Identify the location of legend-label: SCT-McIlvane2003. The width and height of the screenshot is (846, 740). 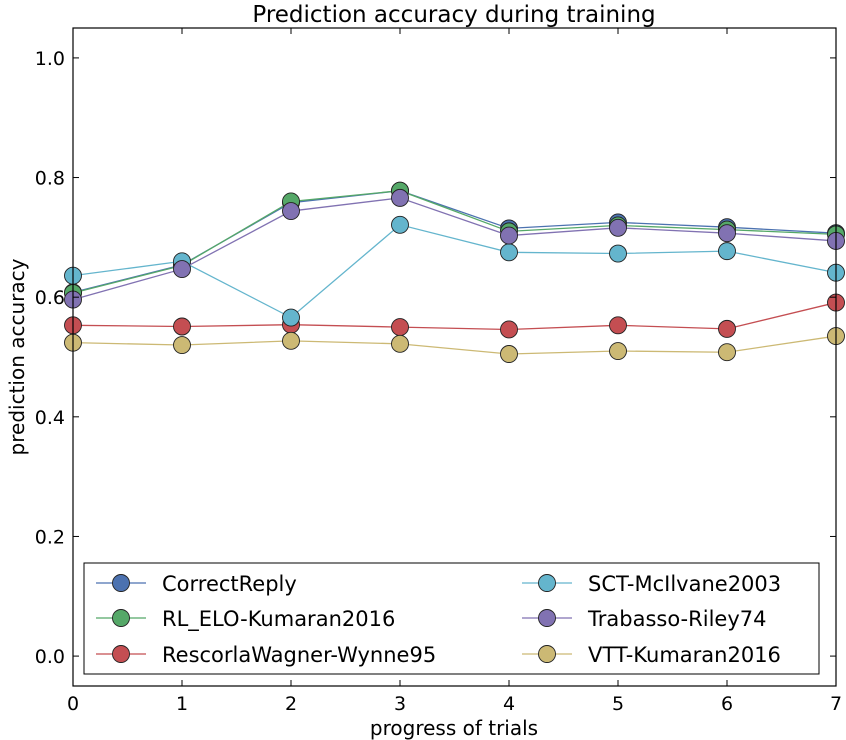
(684, 584).